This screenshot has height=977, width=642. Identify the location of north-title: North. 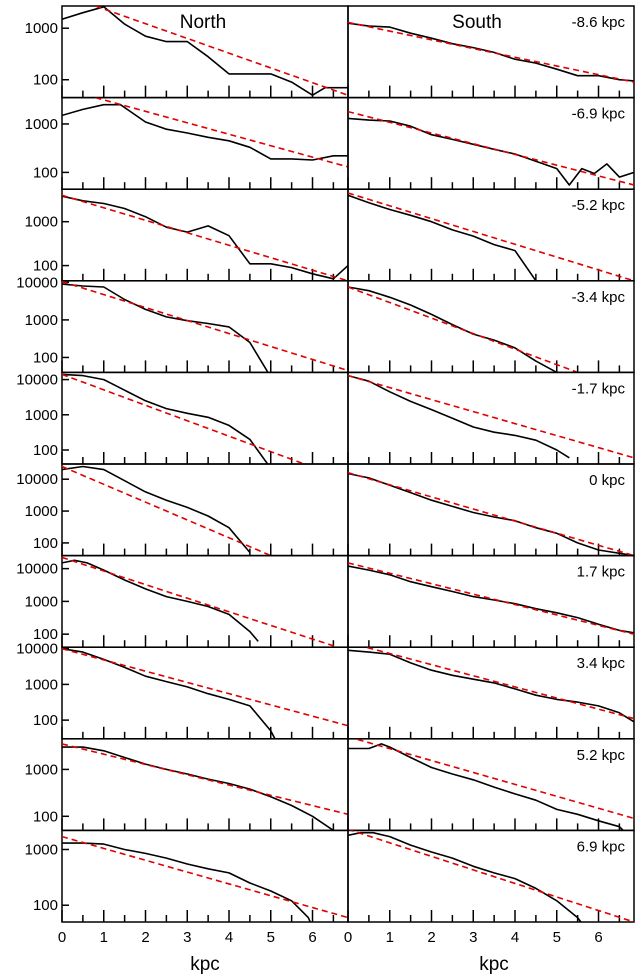
(203, 22).